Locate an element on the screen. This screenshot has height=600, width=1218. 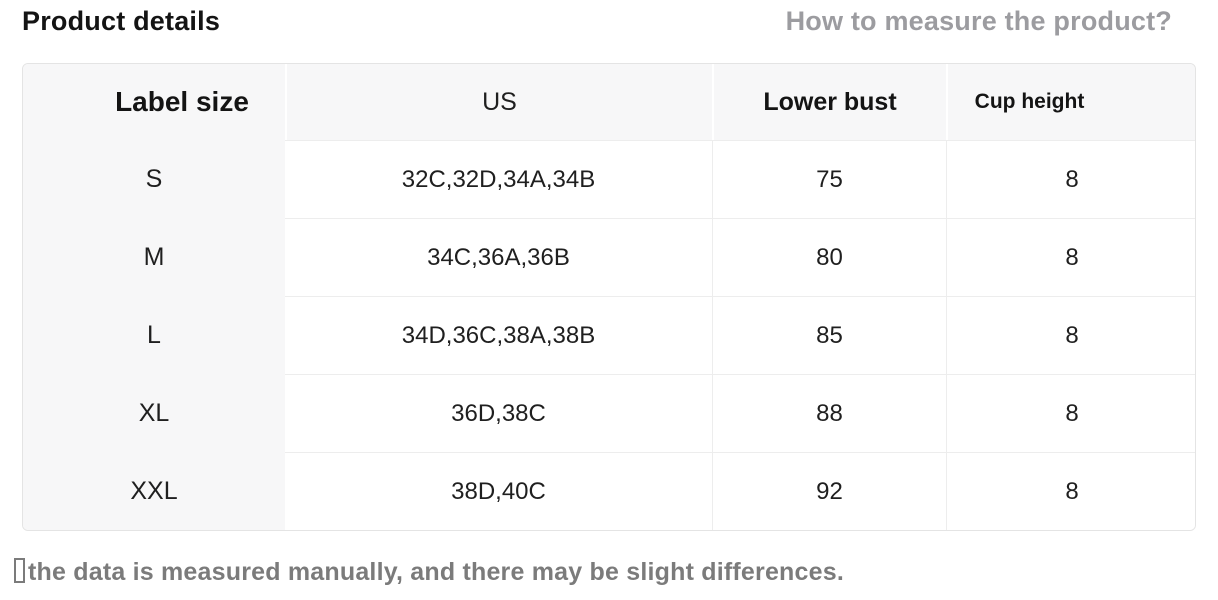
table-row: S 32C,32D,34A,34B 75 8 is located at coordinates (609, 179).